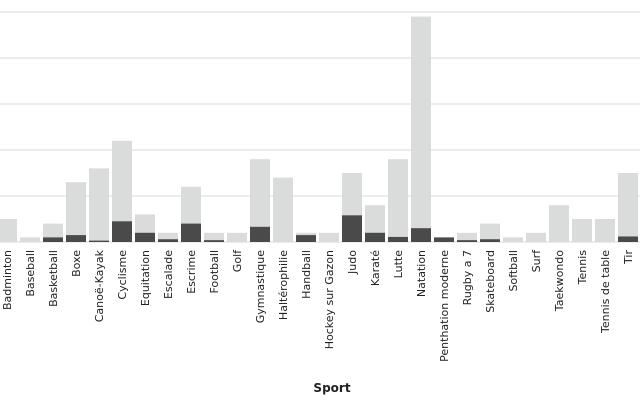  I want to click on x-tick-label: Lutte, so click(398, 264).